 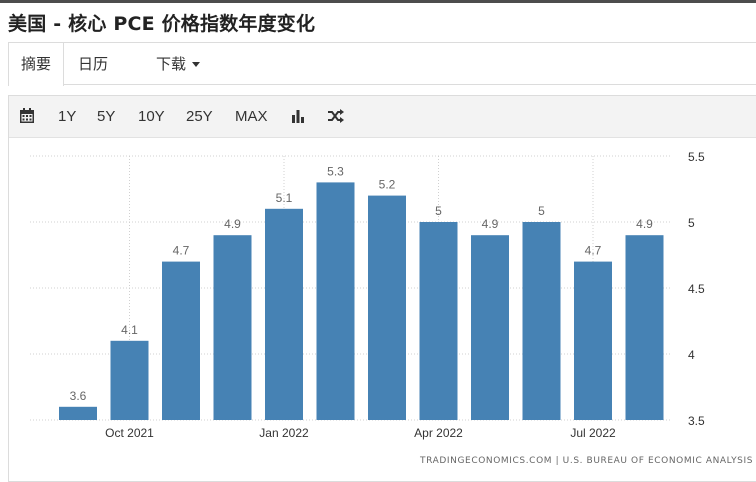 What do you see at coordinates (93, 64) in the screenshot?
I see `tab-calendar: 日历` at bounding box center [93, 64].